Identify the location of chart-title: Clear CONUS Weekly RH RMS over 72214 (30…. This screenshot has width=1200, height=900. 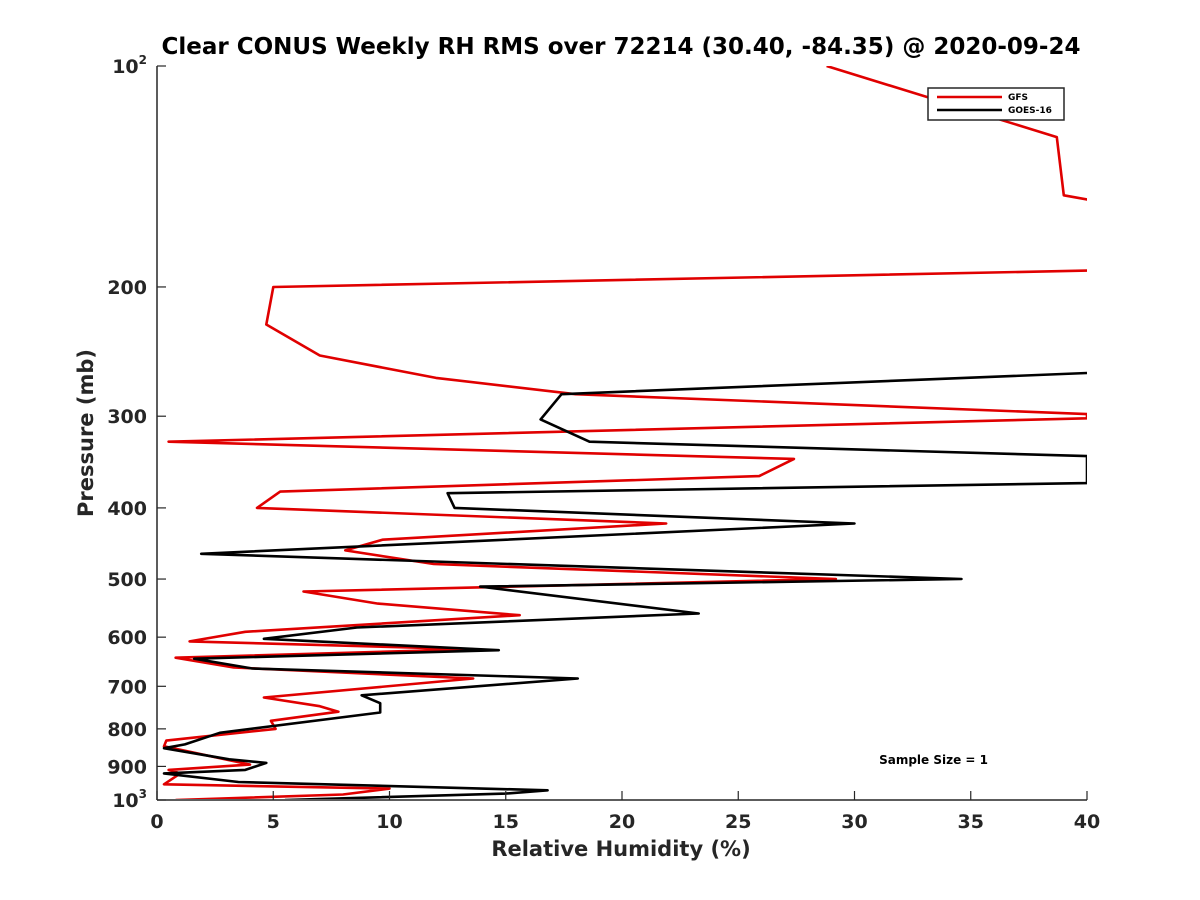
(621, 47).